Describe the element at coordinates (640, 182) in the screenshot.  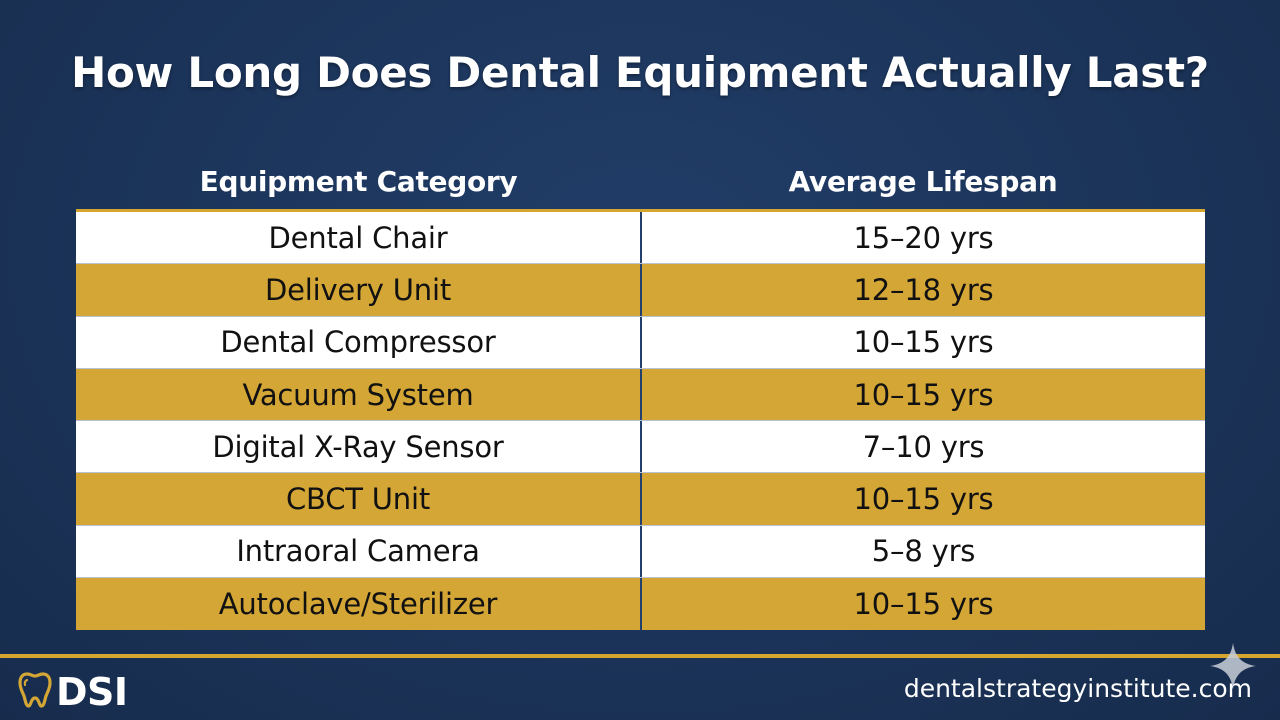
I see `table-header: Equipment Category Average Lifespan` at that location.